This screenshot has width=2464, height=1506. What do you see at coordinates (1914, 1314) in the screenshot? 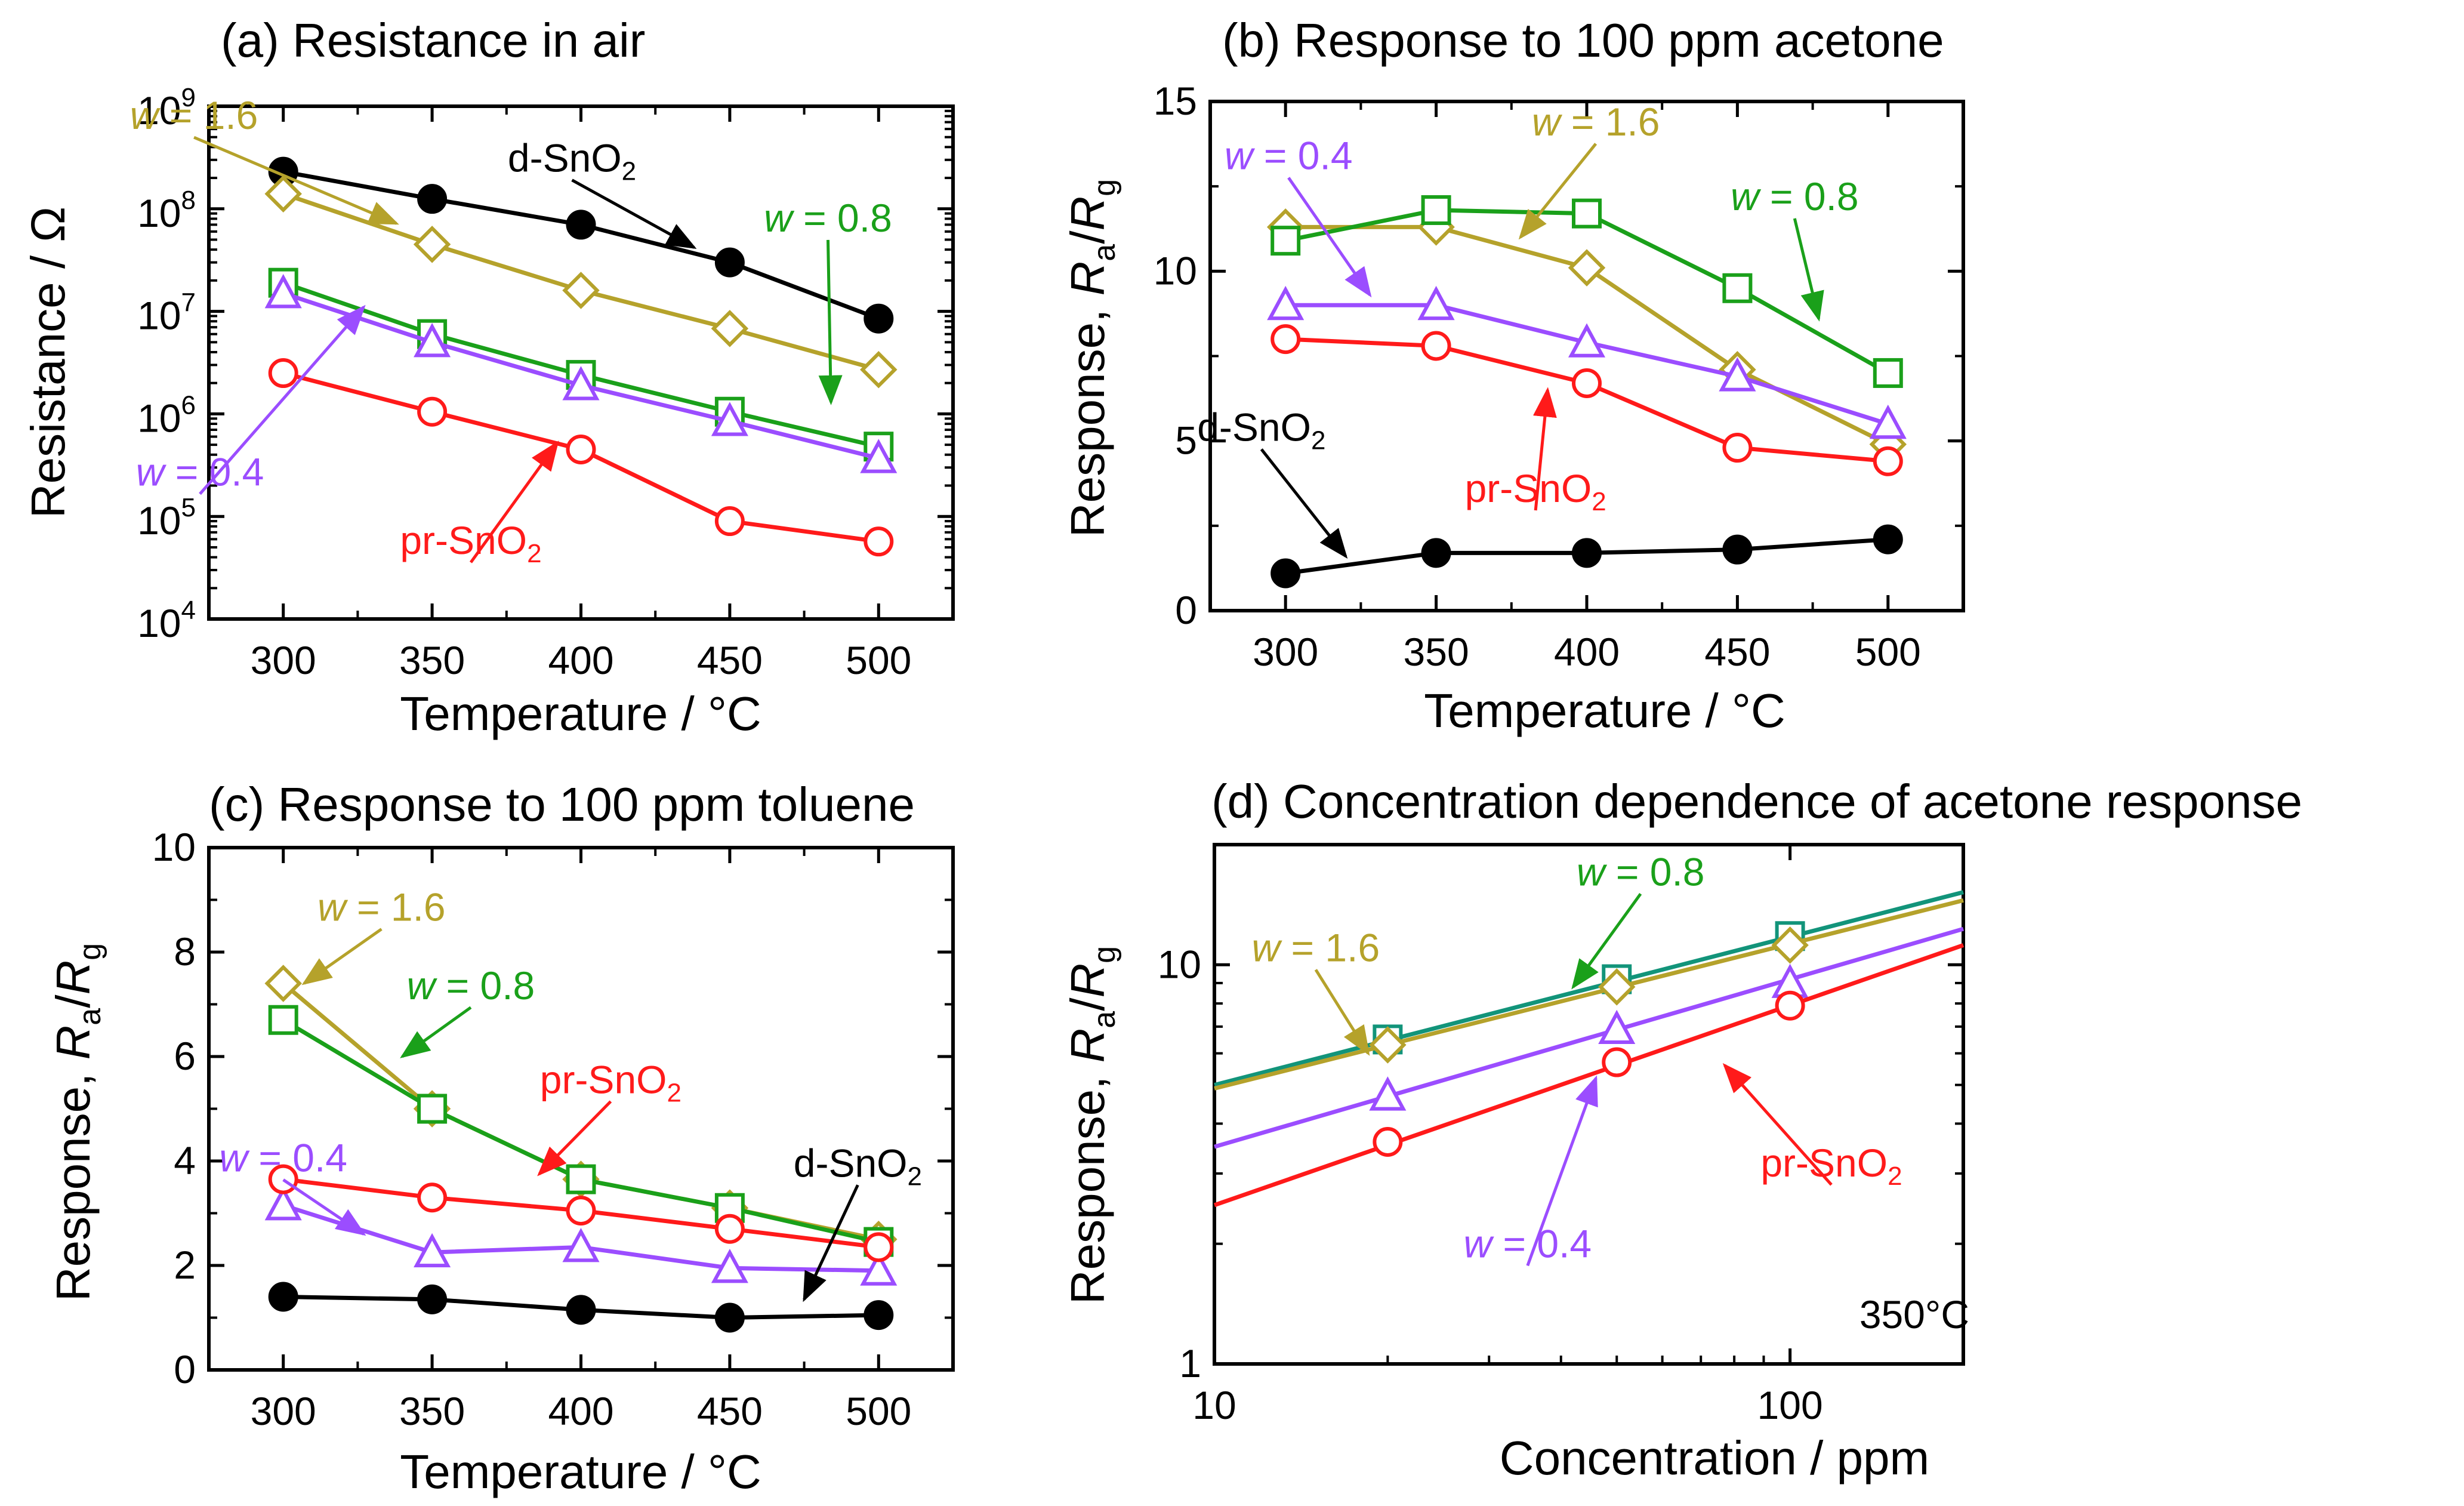
I see `temperature-note: 350°C` at bounding box center [1914, 1314].